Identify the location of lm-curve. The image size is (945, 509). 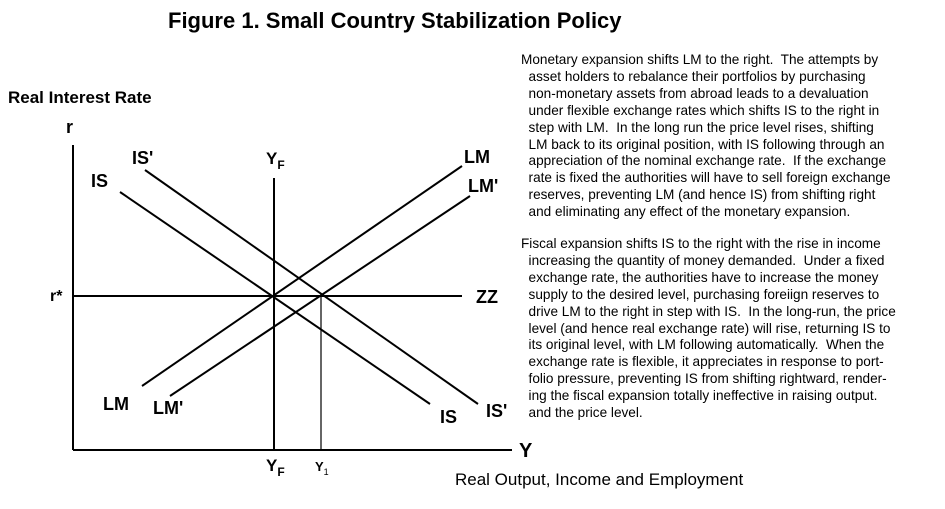
(302, 276).